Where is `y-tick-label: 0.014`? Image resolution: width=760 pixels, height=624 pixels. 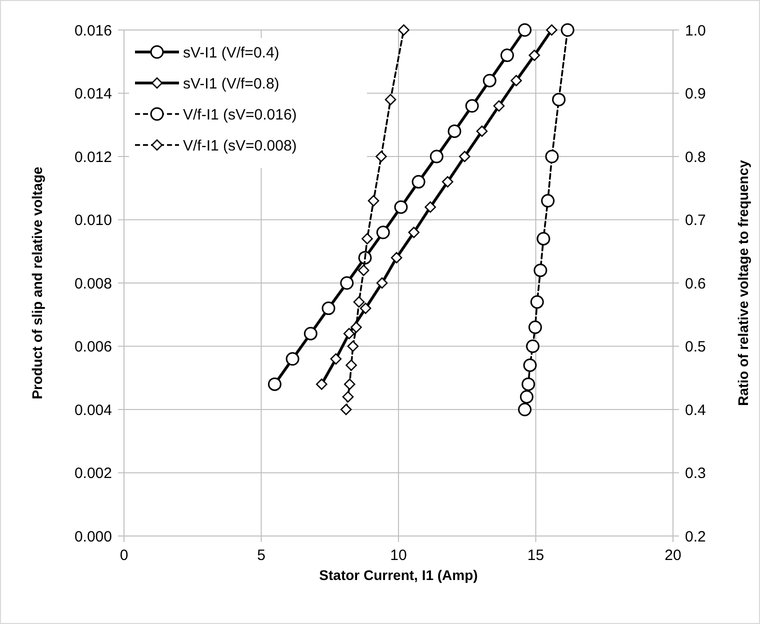 y-tick-label: 0.014 is located at coordinates (93, 94).